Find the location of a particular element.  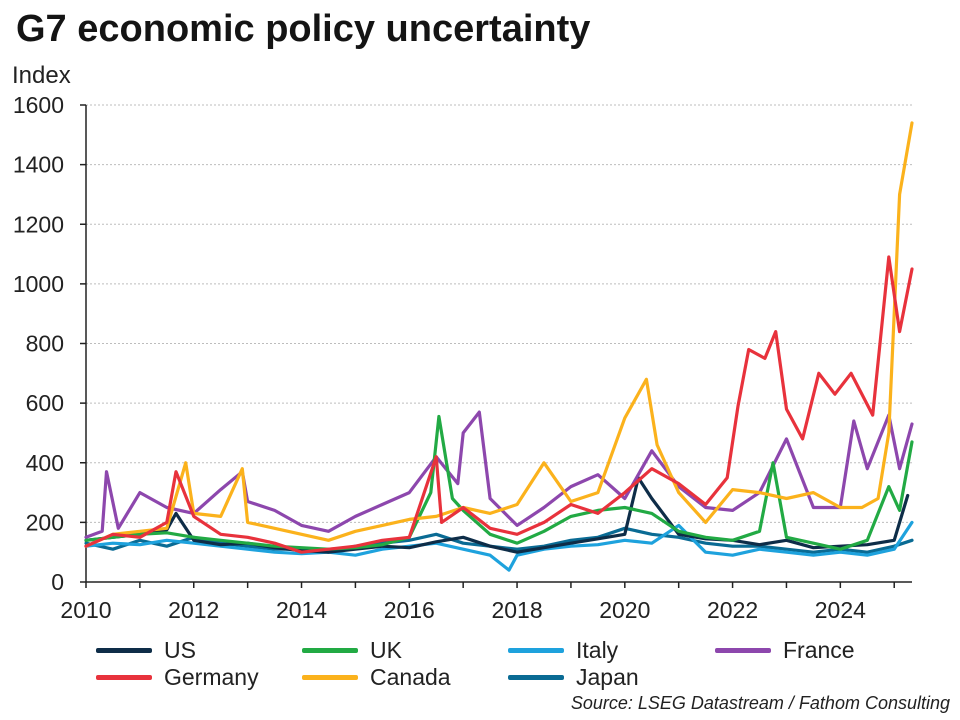

x-tick-label: 2014 is located at coordinates (301, 610).